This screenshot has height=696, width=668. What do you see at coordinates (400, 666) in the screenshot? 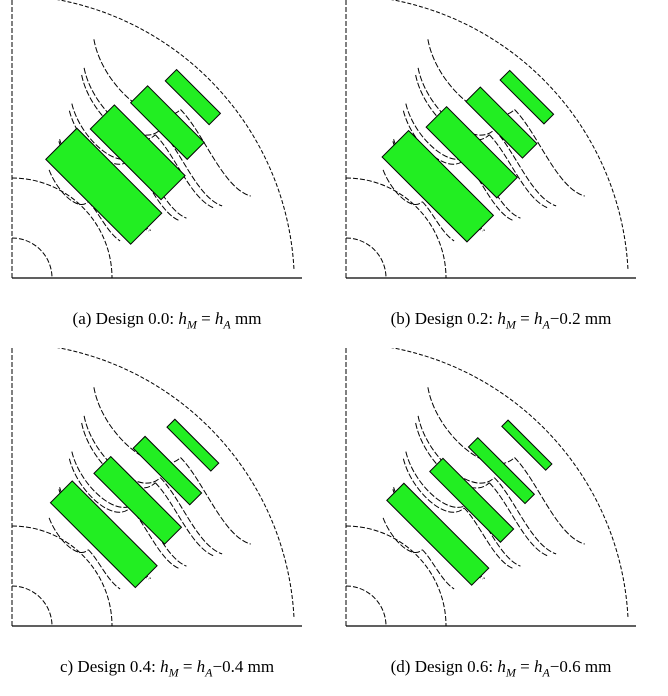
I see `caption-label: (d)` at bounding box center [400, 666].